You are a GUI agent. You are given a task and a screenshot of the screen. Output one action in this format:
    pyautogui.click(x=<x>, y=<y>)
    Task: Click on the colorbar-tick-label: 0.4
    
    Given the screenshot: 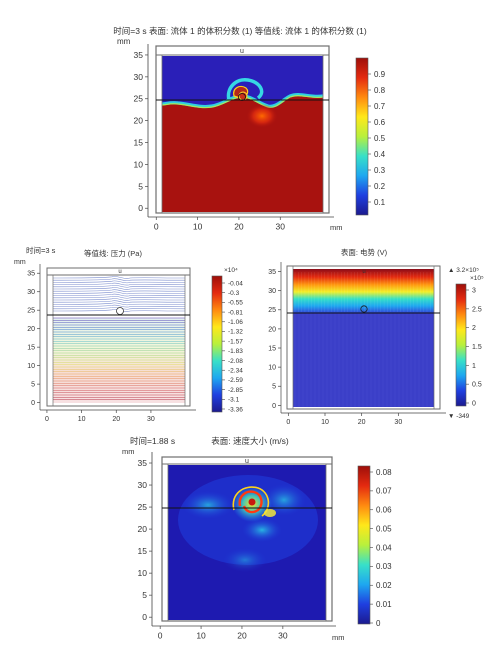 What is the action you would take?
    pyautogui.click(x=380, y=154)
    